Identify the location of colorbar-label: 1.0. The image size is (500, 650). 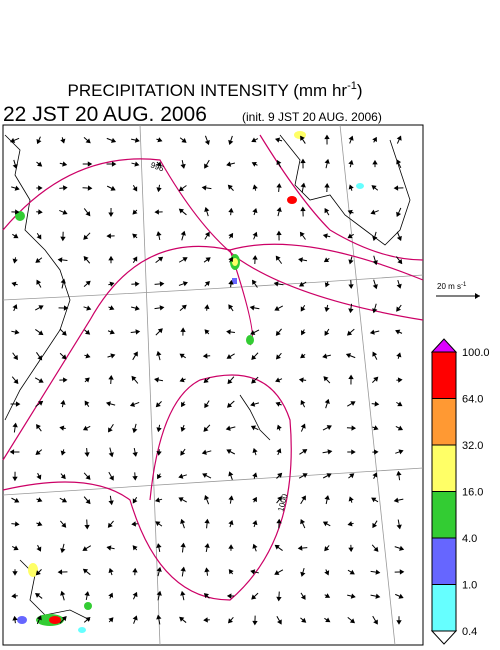
(469, 586).